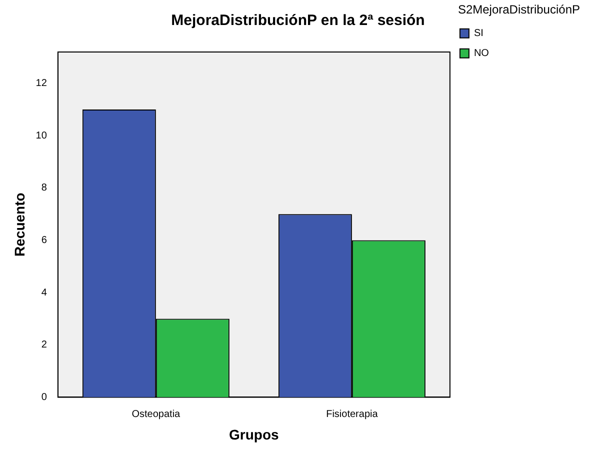  I want to click on legend-label: SI, so click(479, 34).